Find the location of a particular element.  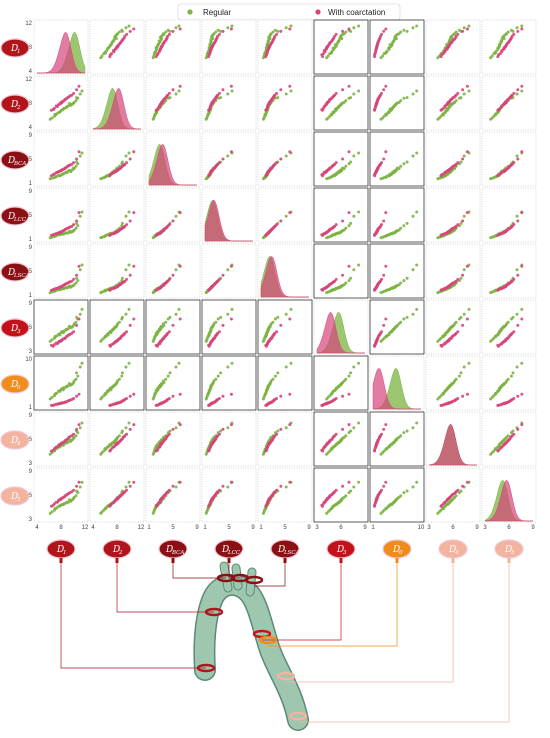

panel-D0-D4 is located at coordinates (453, 383).